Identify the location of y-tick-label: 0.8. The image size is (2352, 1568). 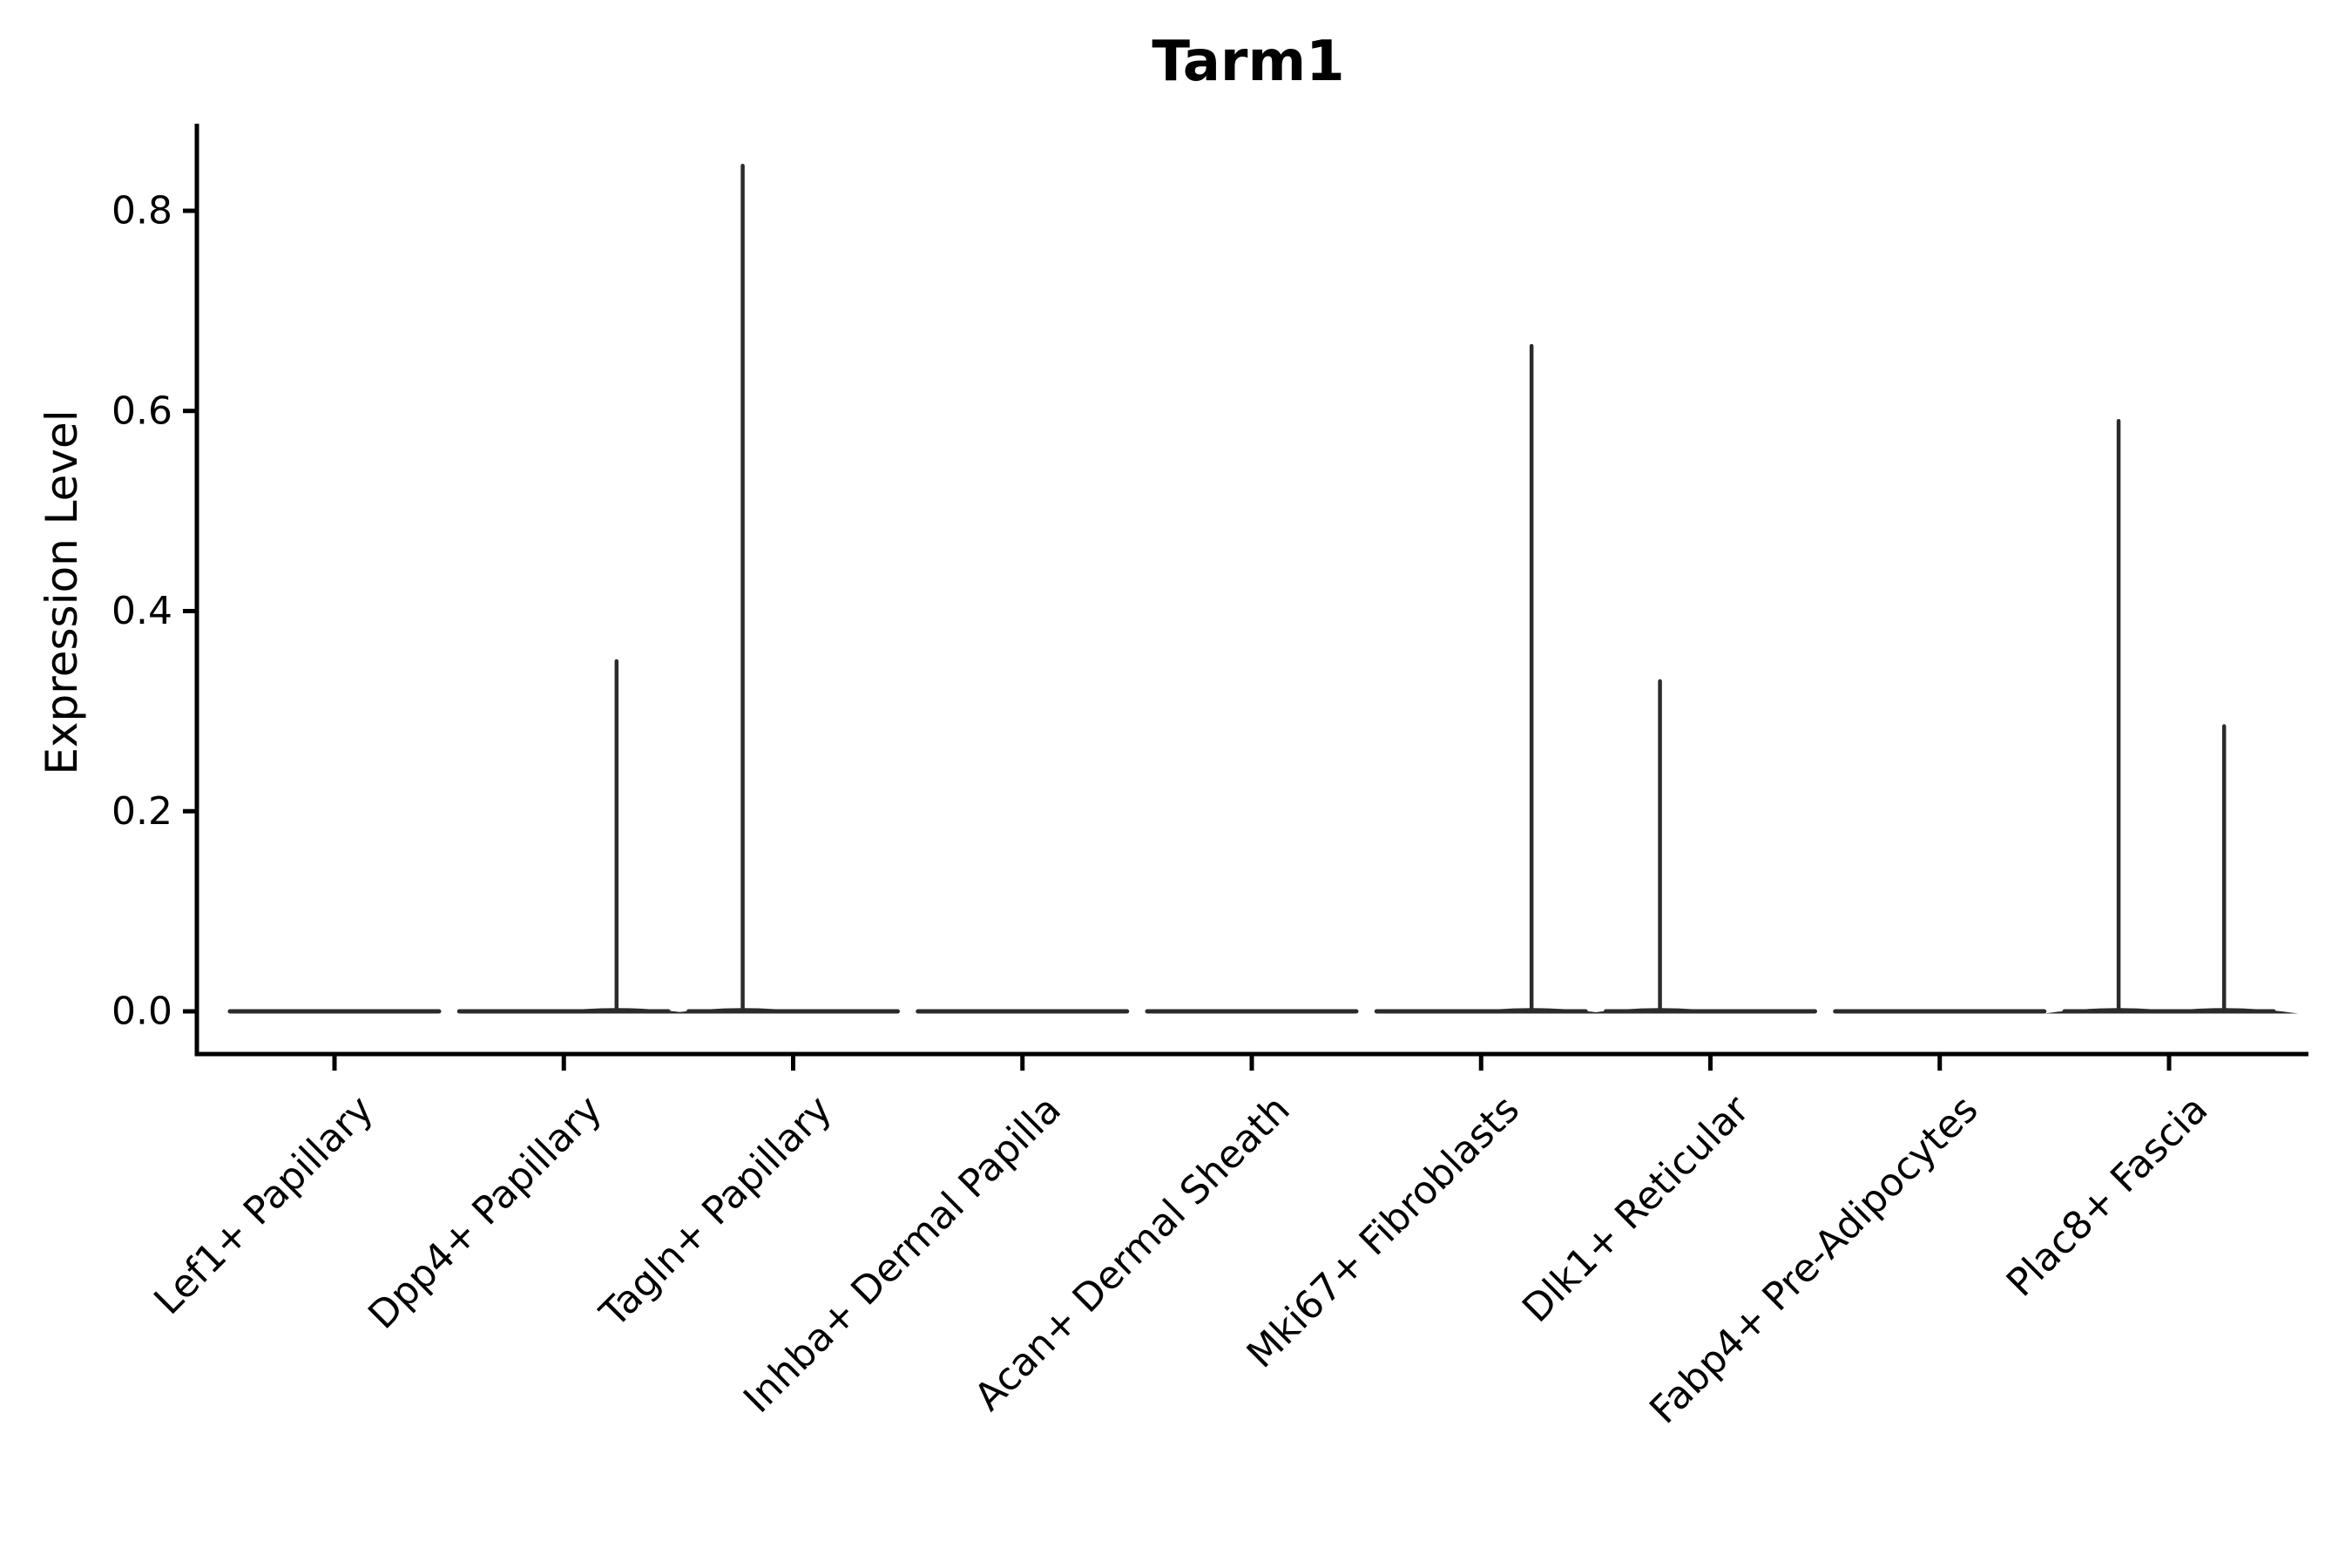
(142, 211).